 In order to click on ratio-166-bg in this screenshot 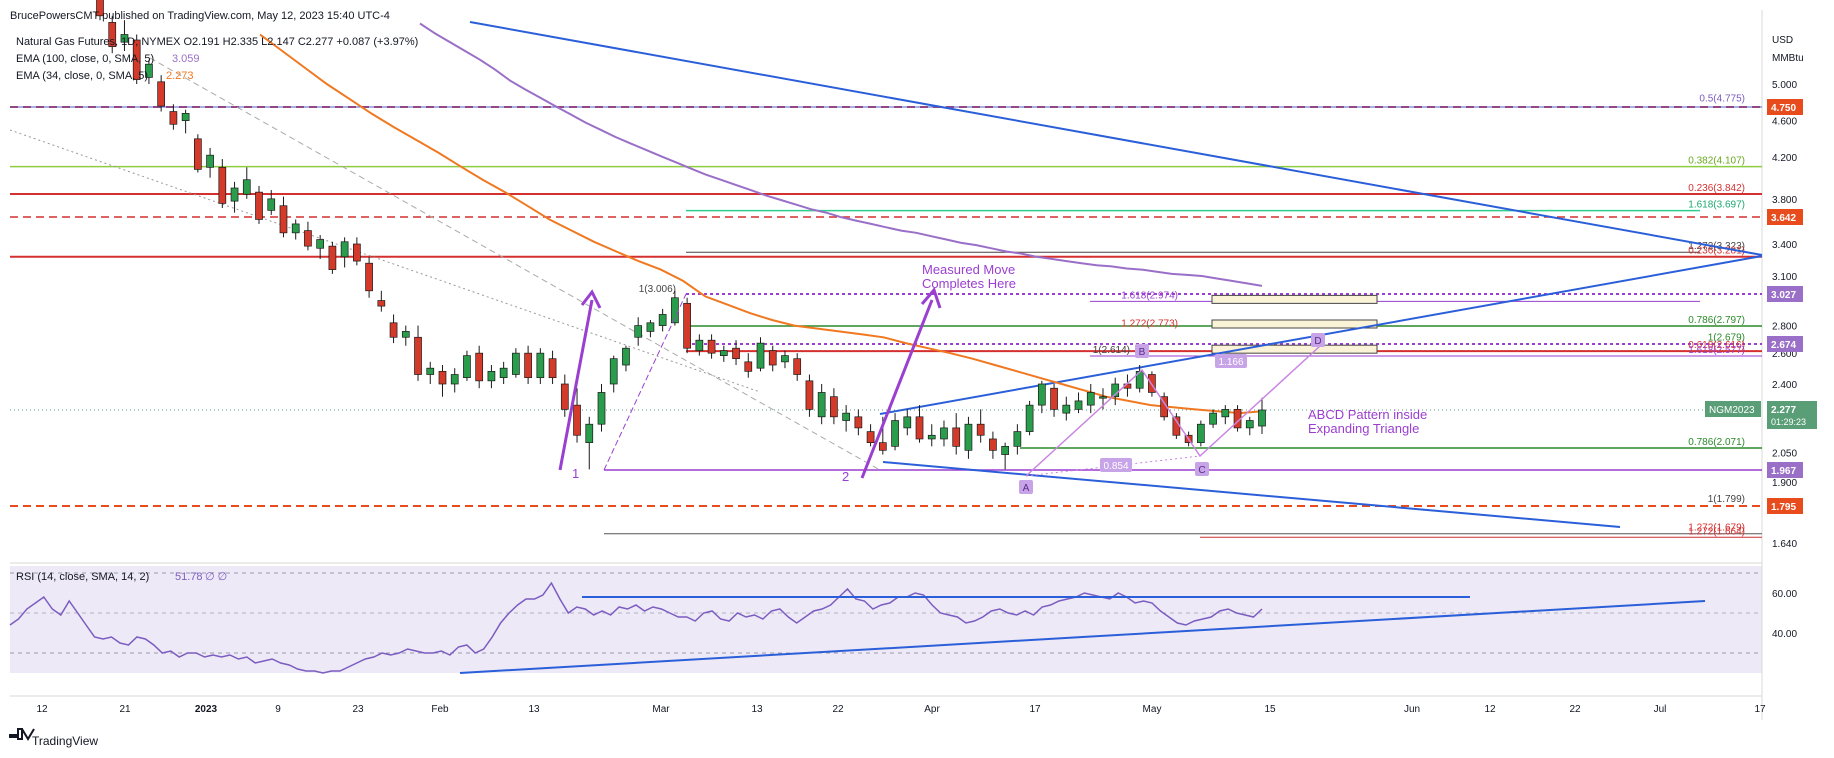, I will do `click(1231, 361)`.